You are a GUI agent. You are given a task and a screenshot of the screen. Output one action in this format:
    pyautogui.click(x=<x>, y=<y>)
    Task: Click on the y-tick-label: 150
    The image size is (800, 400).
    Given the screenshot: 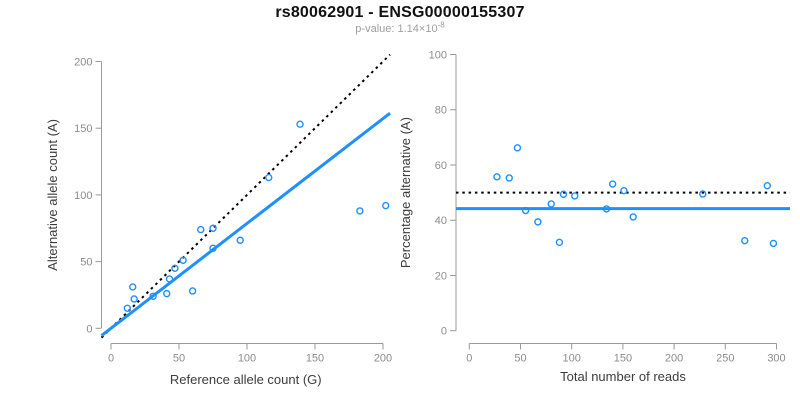 What is the action you would take?
    pyautogui.click(x=83, y=129)
    